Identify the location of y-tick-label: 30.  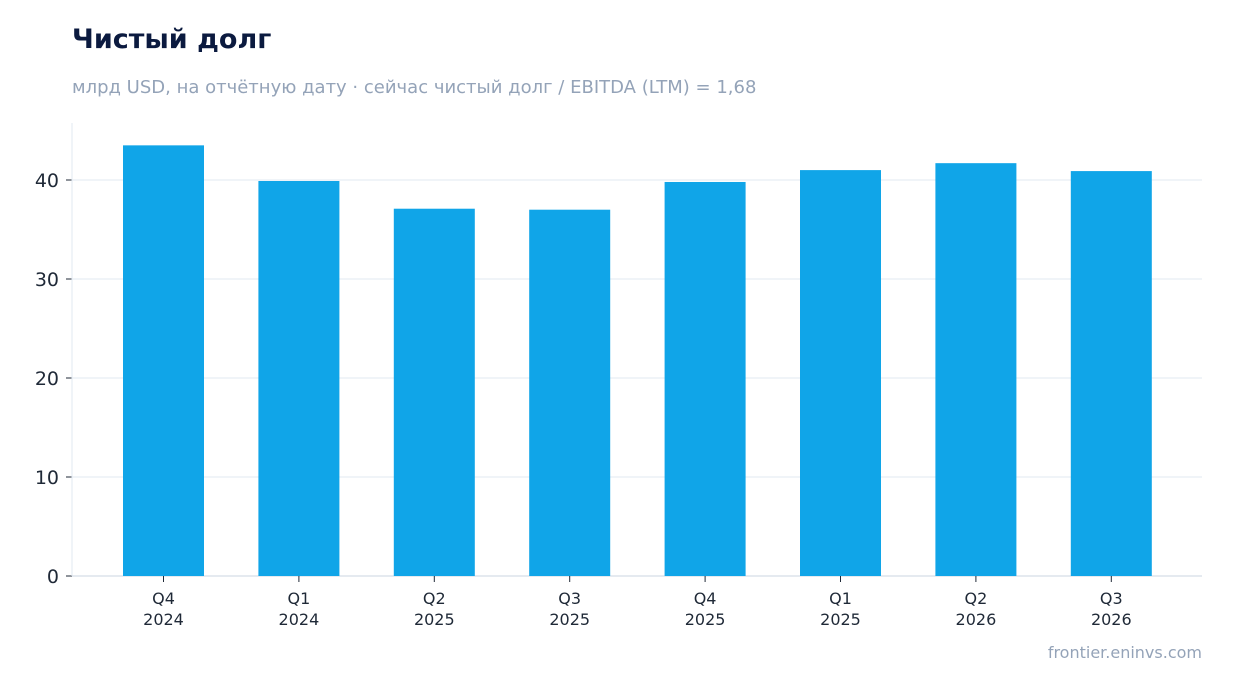
(47, 280).